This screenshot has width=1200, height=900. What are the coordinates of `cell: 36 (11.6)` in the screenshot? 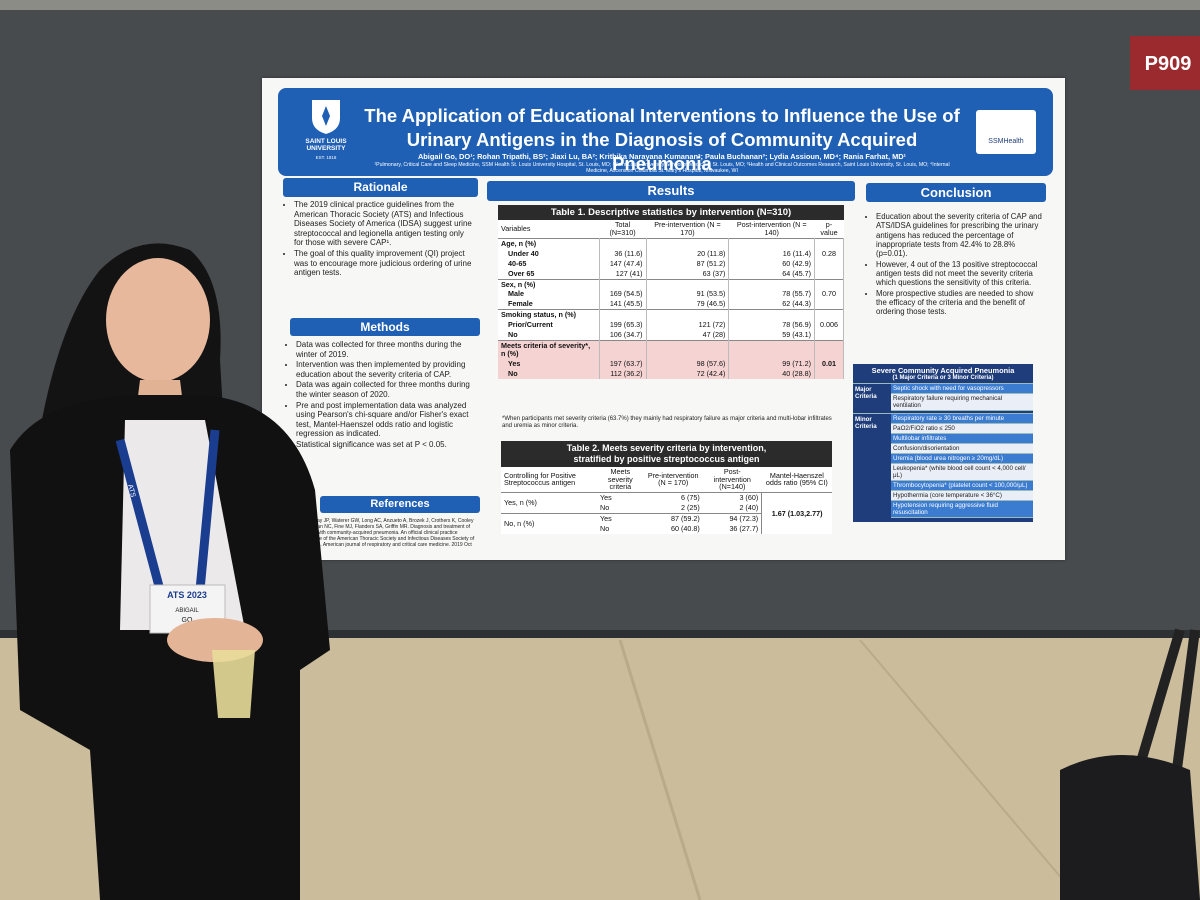 It's located at (623, 253).